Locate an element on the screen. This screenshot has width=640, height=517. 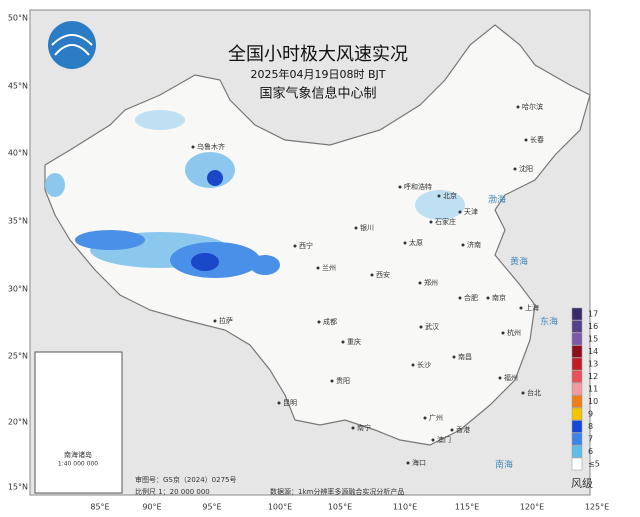
city-label: 太原 is located at coordinates (416, 242).